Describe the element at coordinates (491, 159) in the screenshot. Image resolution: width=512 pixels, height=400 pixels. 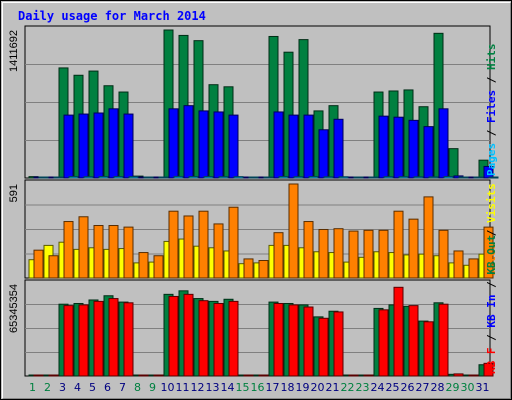
I see `legend-item: Pages` at that location.